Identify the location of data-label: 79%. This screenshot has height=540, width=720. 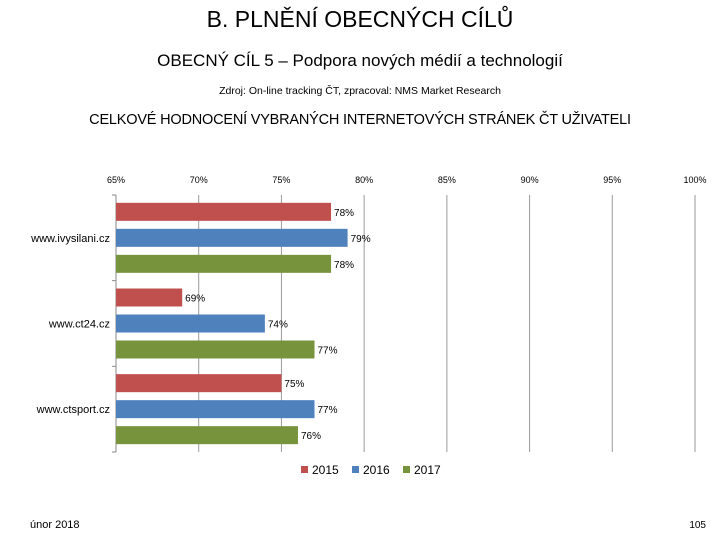
(361, 239).